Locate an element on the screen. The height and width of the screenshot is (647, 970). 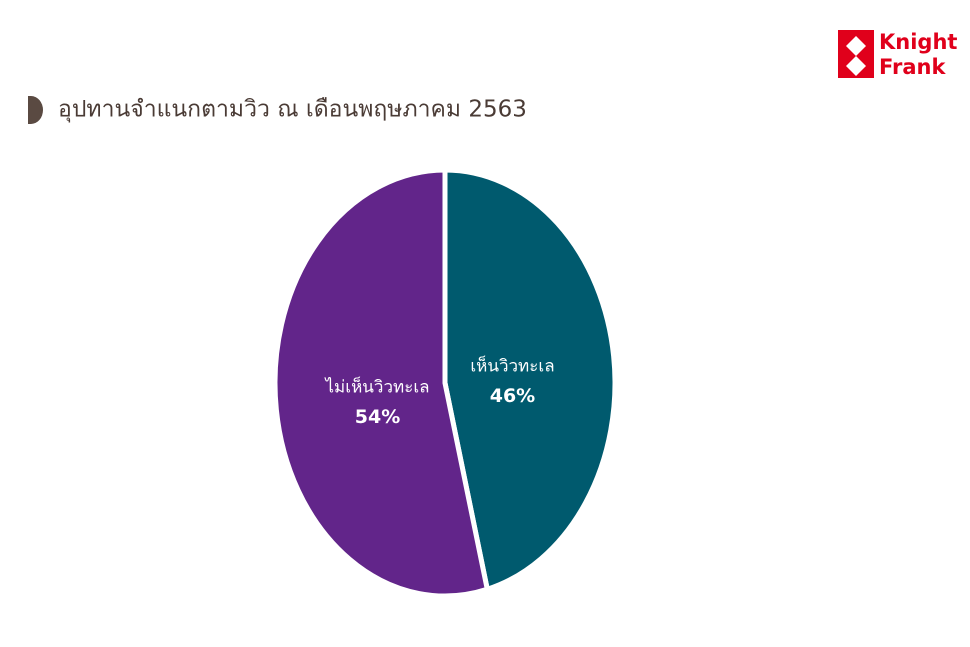
value-label: 46% is located at coordinates (512, 396).